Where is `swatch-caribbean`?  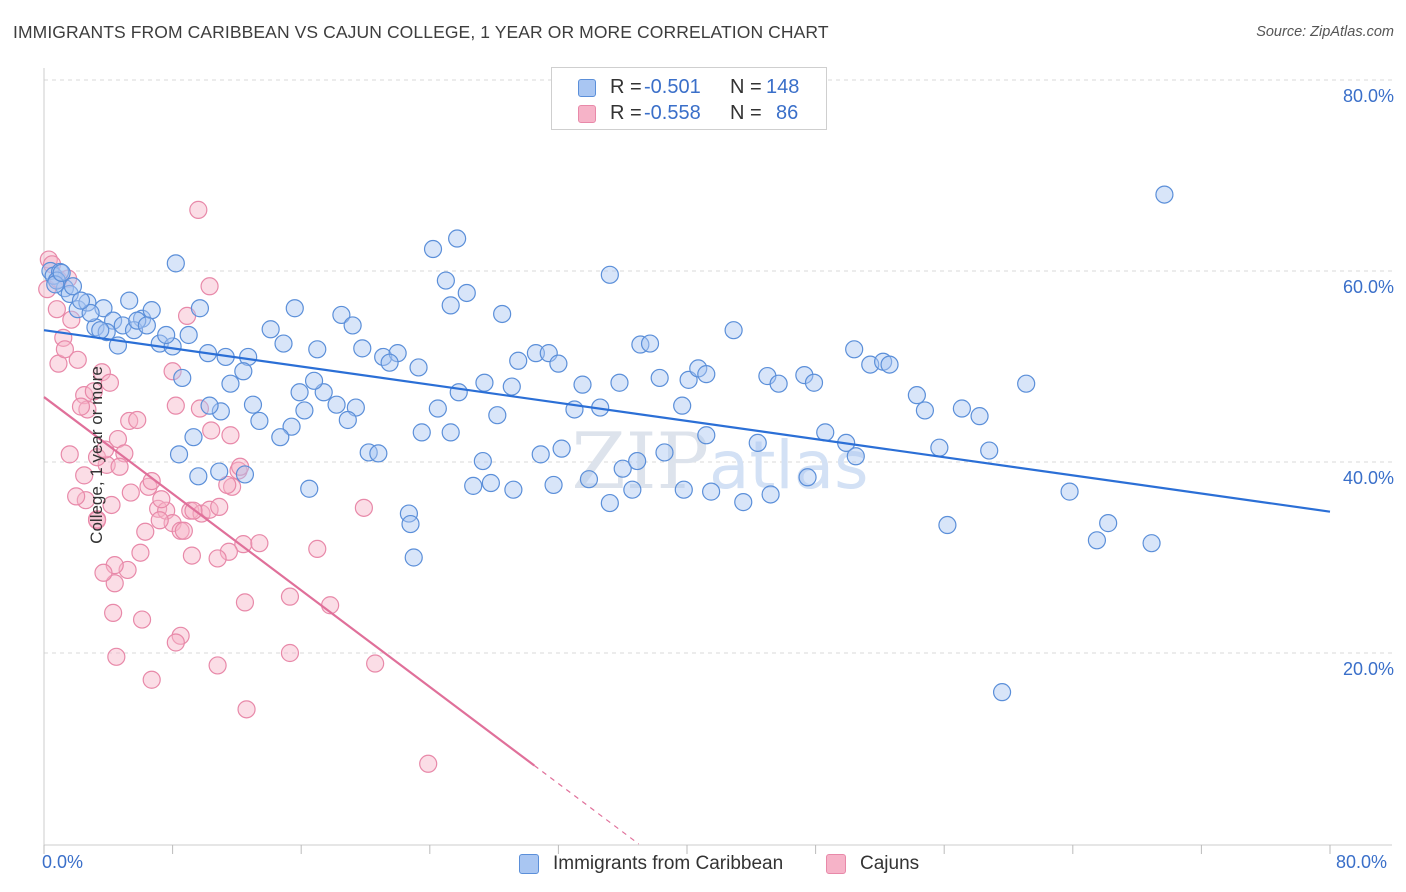 swatch-caribbean is located at coordinates (587, 88).